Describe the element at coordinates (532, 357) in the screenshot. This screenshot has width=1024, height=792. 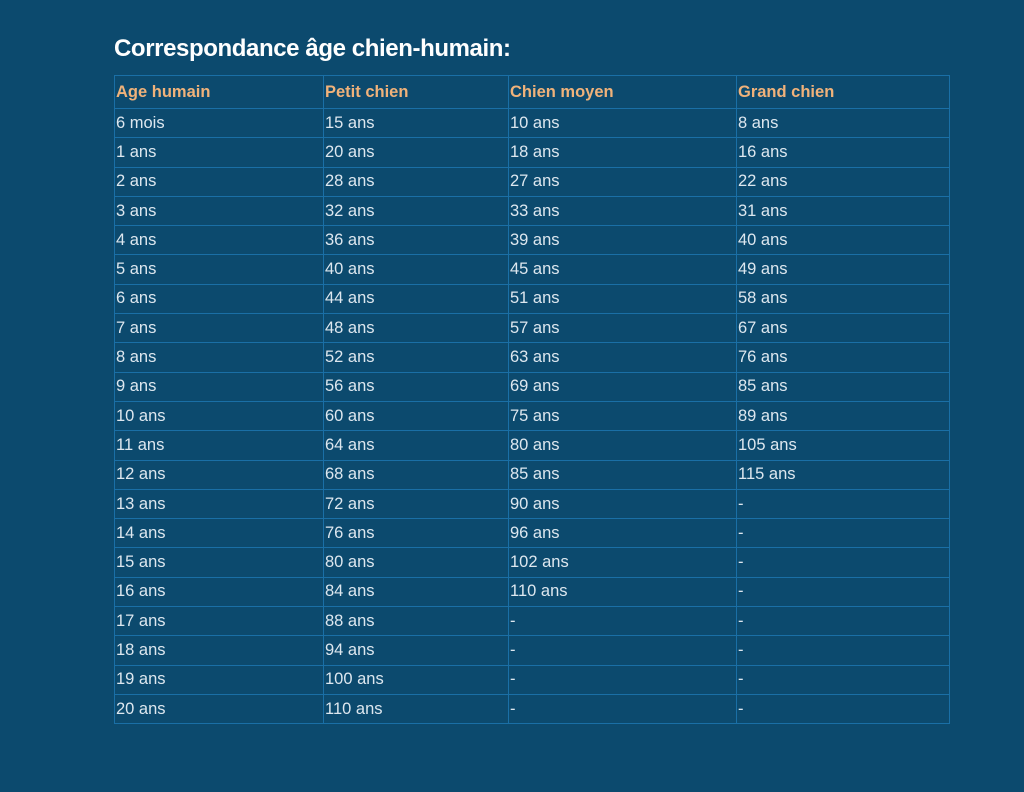
I see `table-row: 8 ans 52 ans 63 ans 76 ans` at that location.